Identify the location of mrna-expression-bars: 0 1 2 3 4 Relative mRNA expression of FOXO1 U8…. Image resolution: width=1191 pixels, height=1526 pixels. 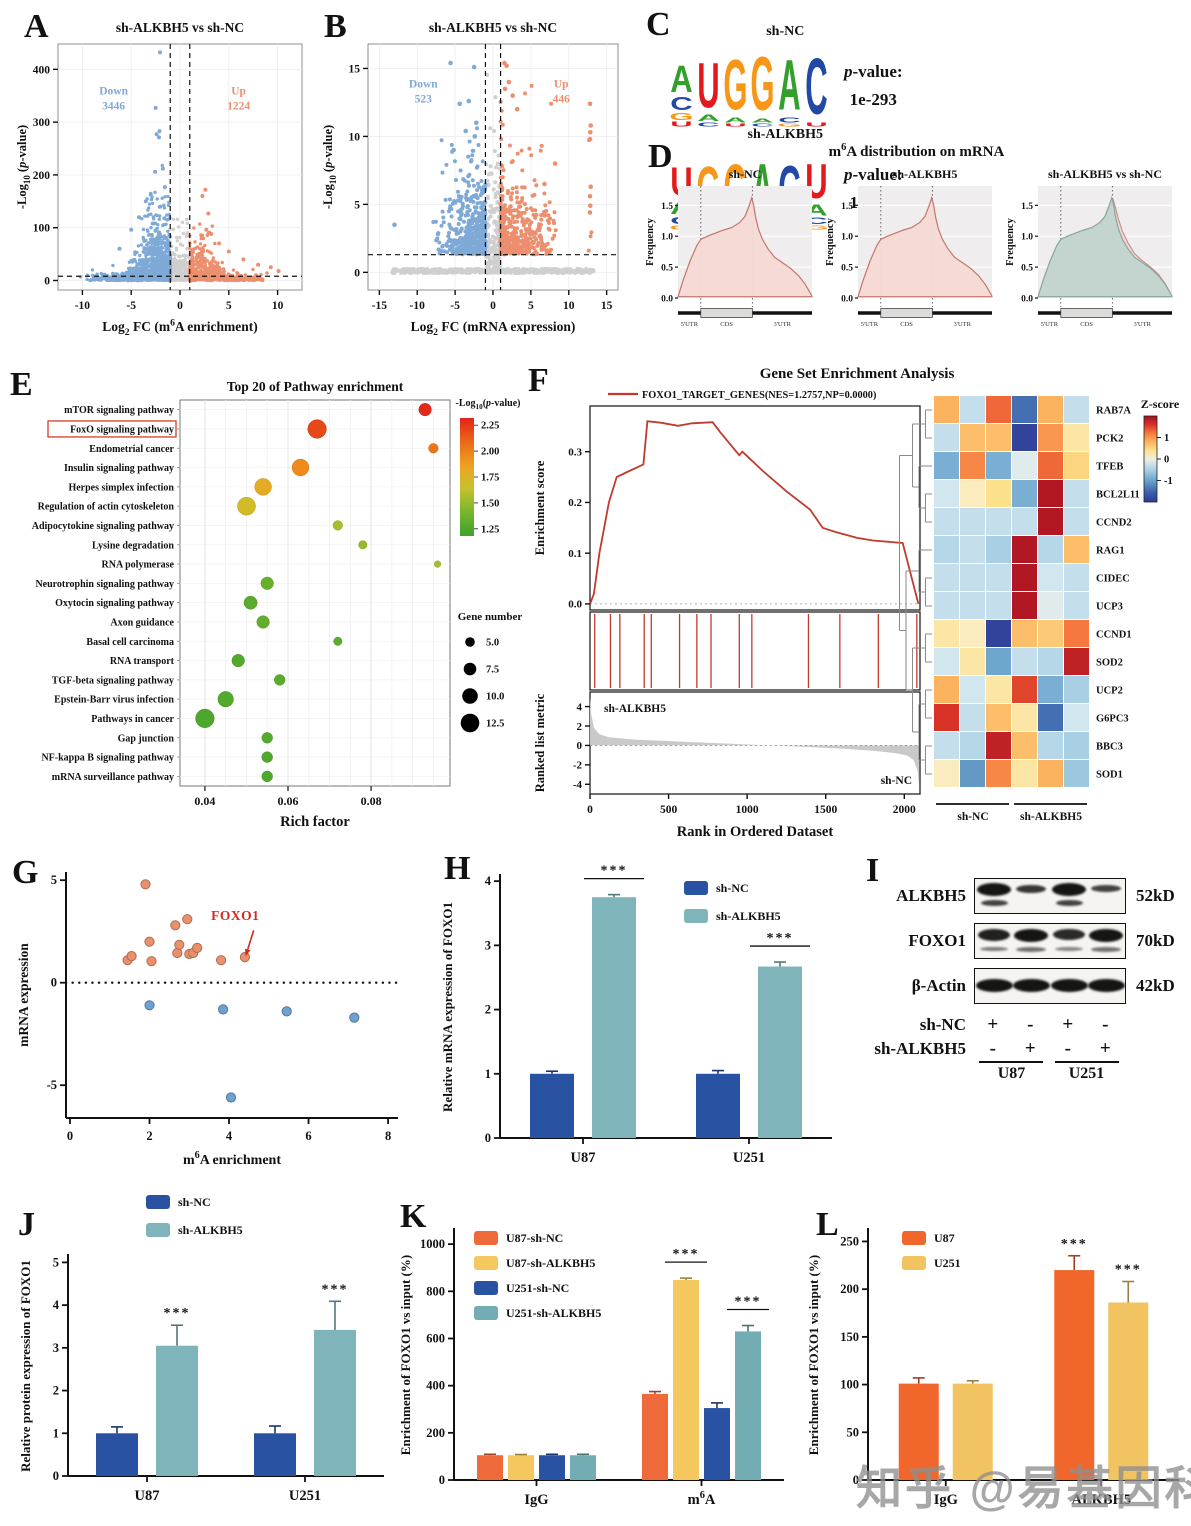
(638, 1020).